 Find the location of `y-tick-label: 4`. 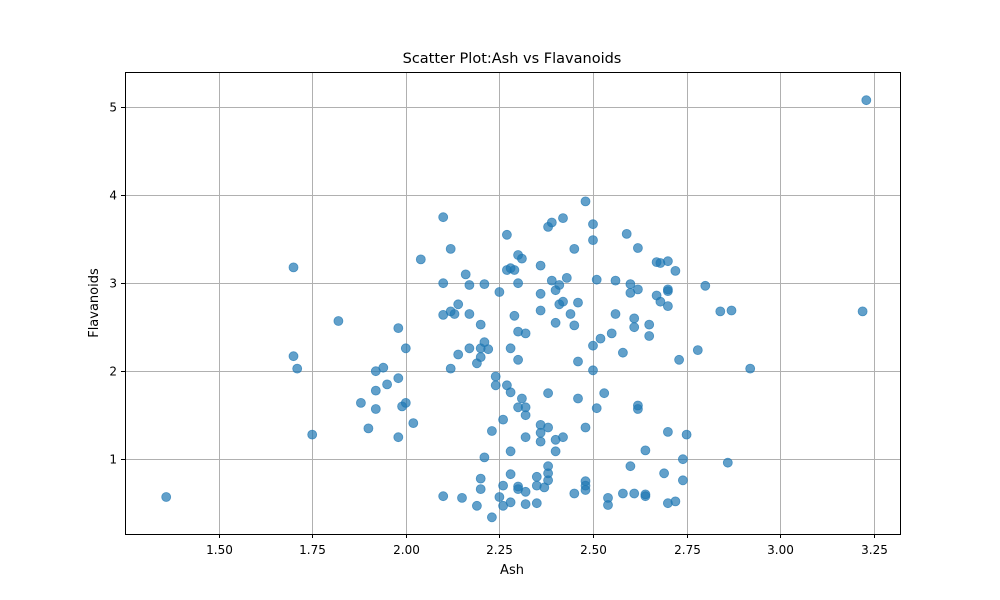

y-tick-label: 4 is located at coordinates (113, 196).